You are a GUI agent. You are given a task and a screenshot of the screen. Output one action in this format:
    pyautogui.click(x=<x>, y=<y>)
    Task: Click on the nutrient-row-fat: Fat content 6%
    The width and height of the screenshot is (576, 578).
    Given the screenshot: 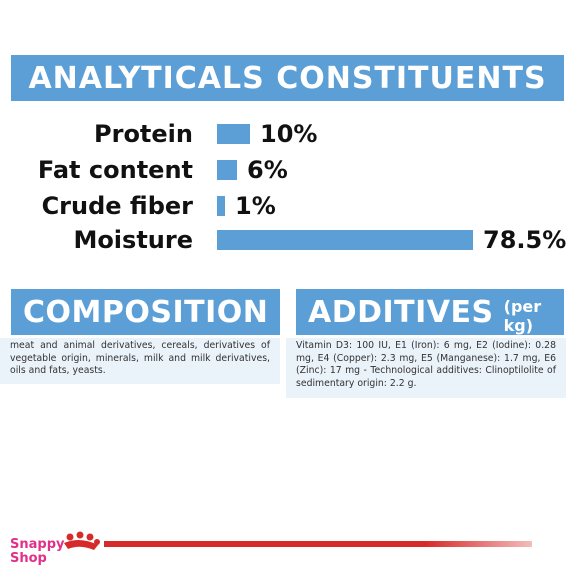 What is the action you would take?
    pyautogui.click(x=288, y=170)
    